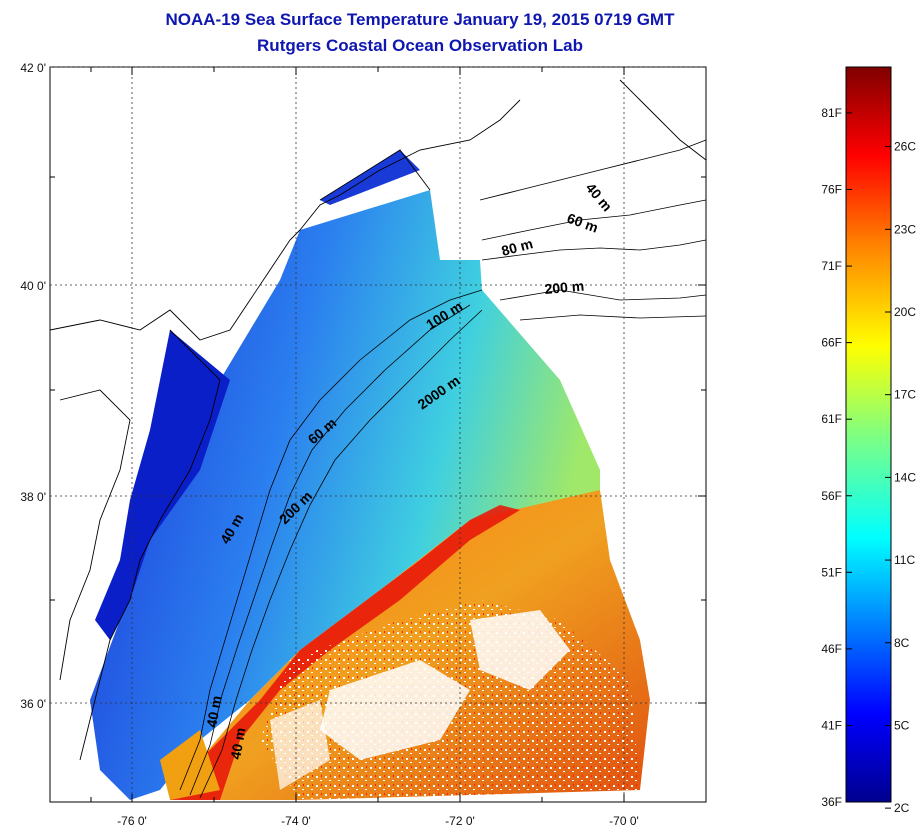  I want to click on lat-tick-label: 38 0', so click(33, 497).